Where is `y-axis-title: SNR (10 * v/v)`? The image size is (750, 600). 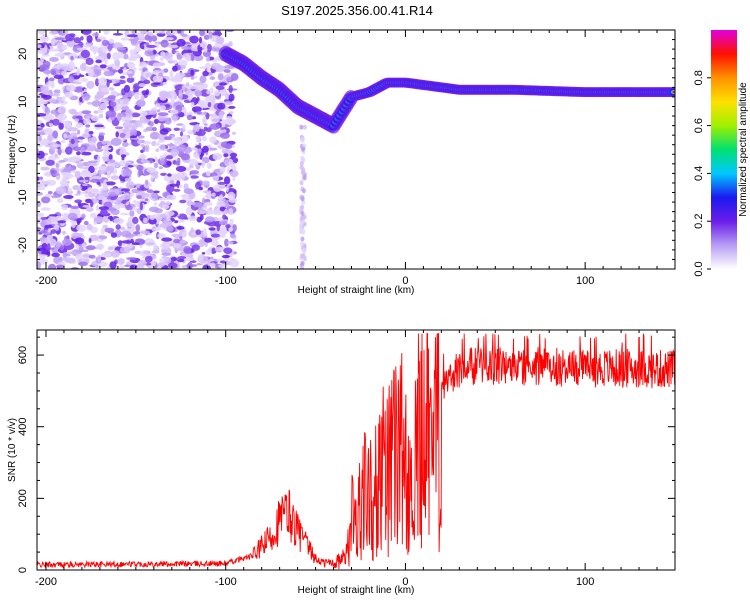 y-axis-title: SNR (10 * v/v) is located at coordinates (12, 450).